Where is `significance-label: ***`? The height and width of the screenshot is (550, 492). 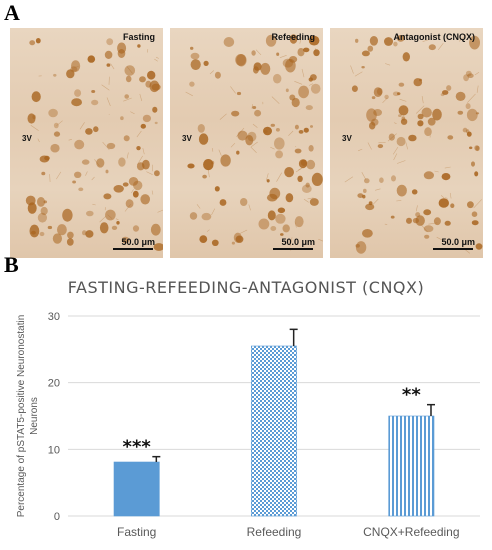
significance-label: *** is located at coordinates (137, 447).